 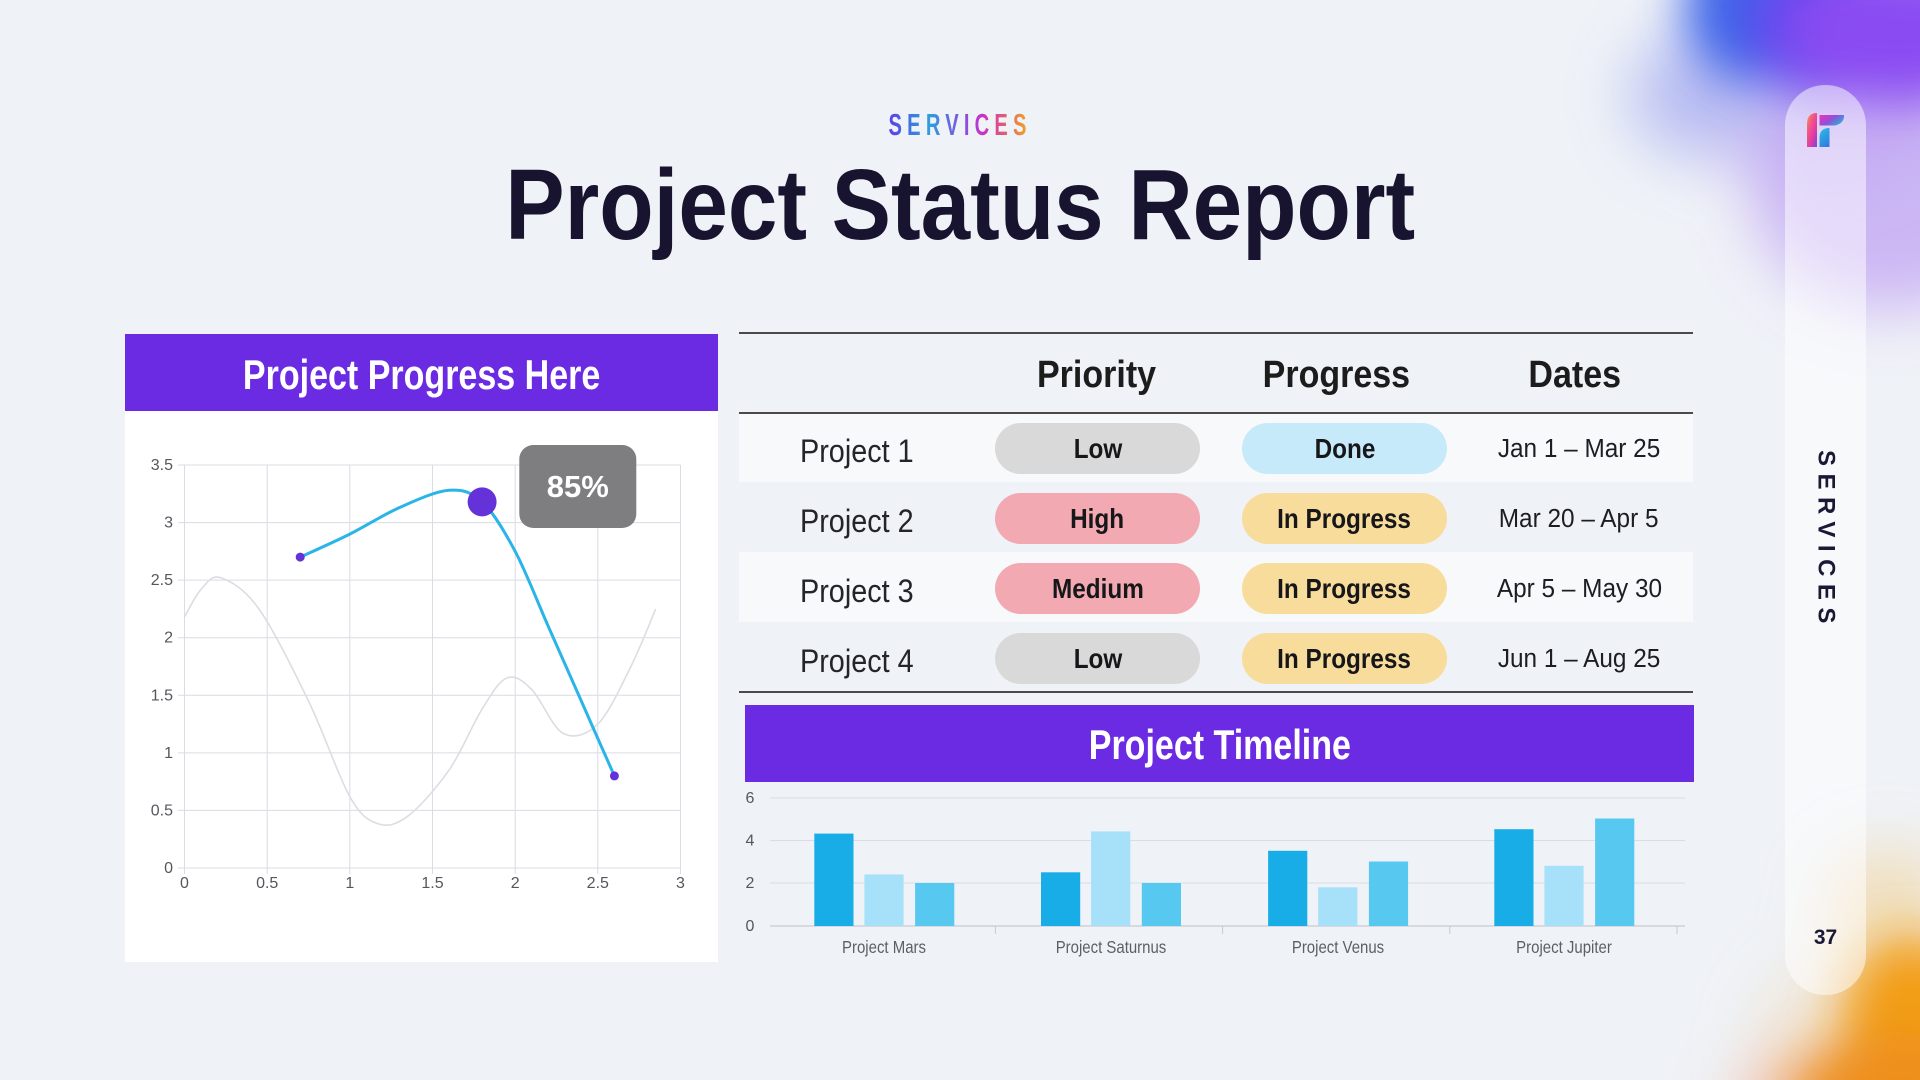 I want to click on svg-text: Project Mars, so click(x=884, y=947).